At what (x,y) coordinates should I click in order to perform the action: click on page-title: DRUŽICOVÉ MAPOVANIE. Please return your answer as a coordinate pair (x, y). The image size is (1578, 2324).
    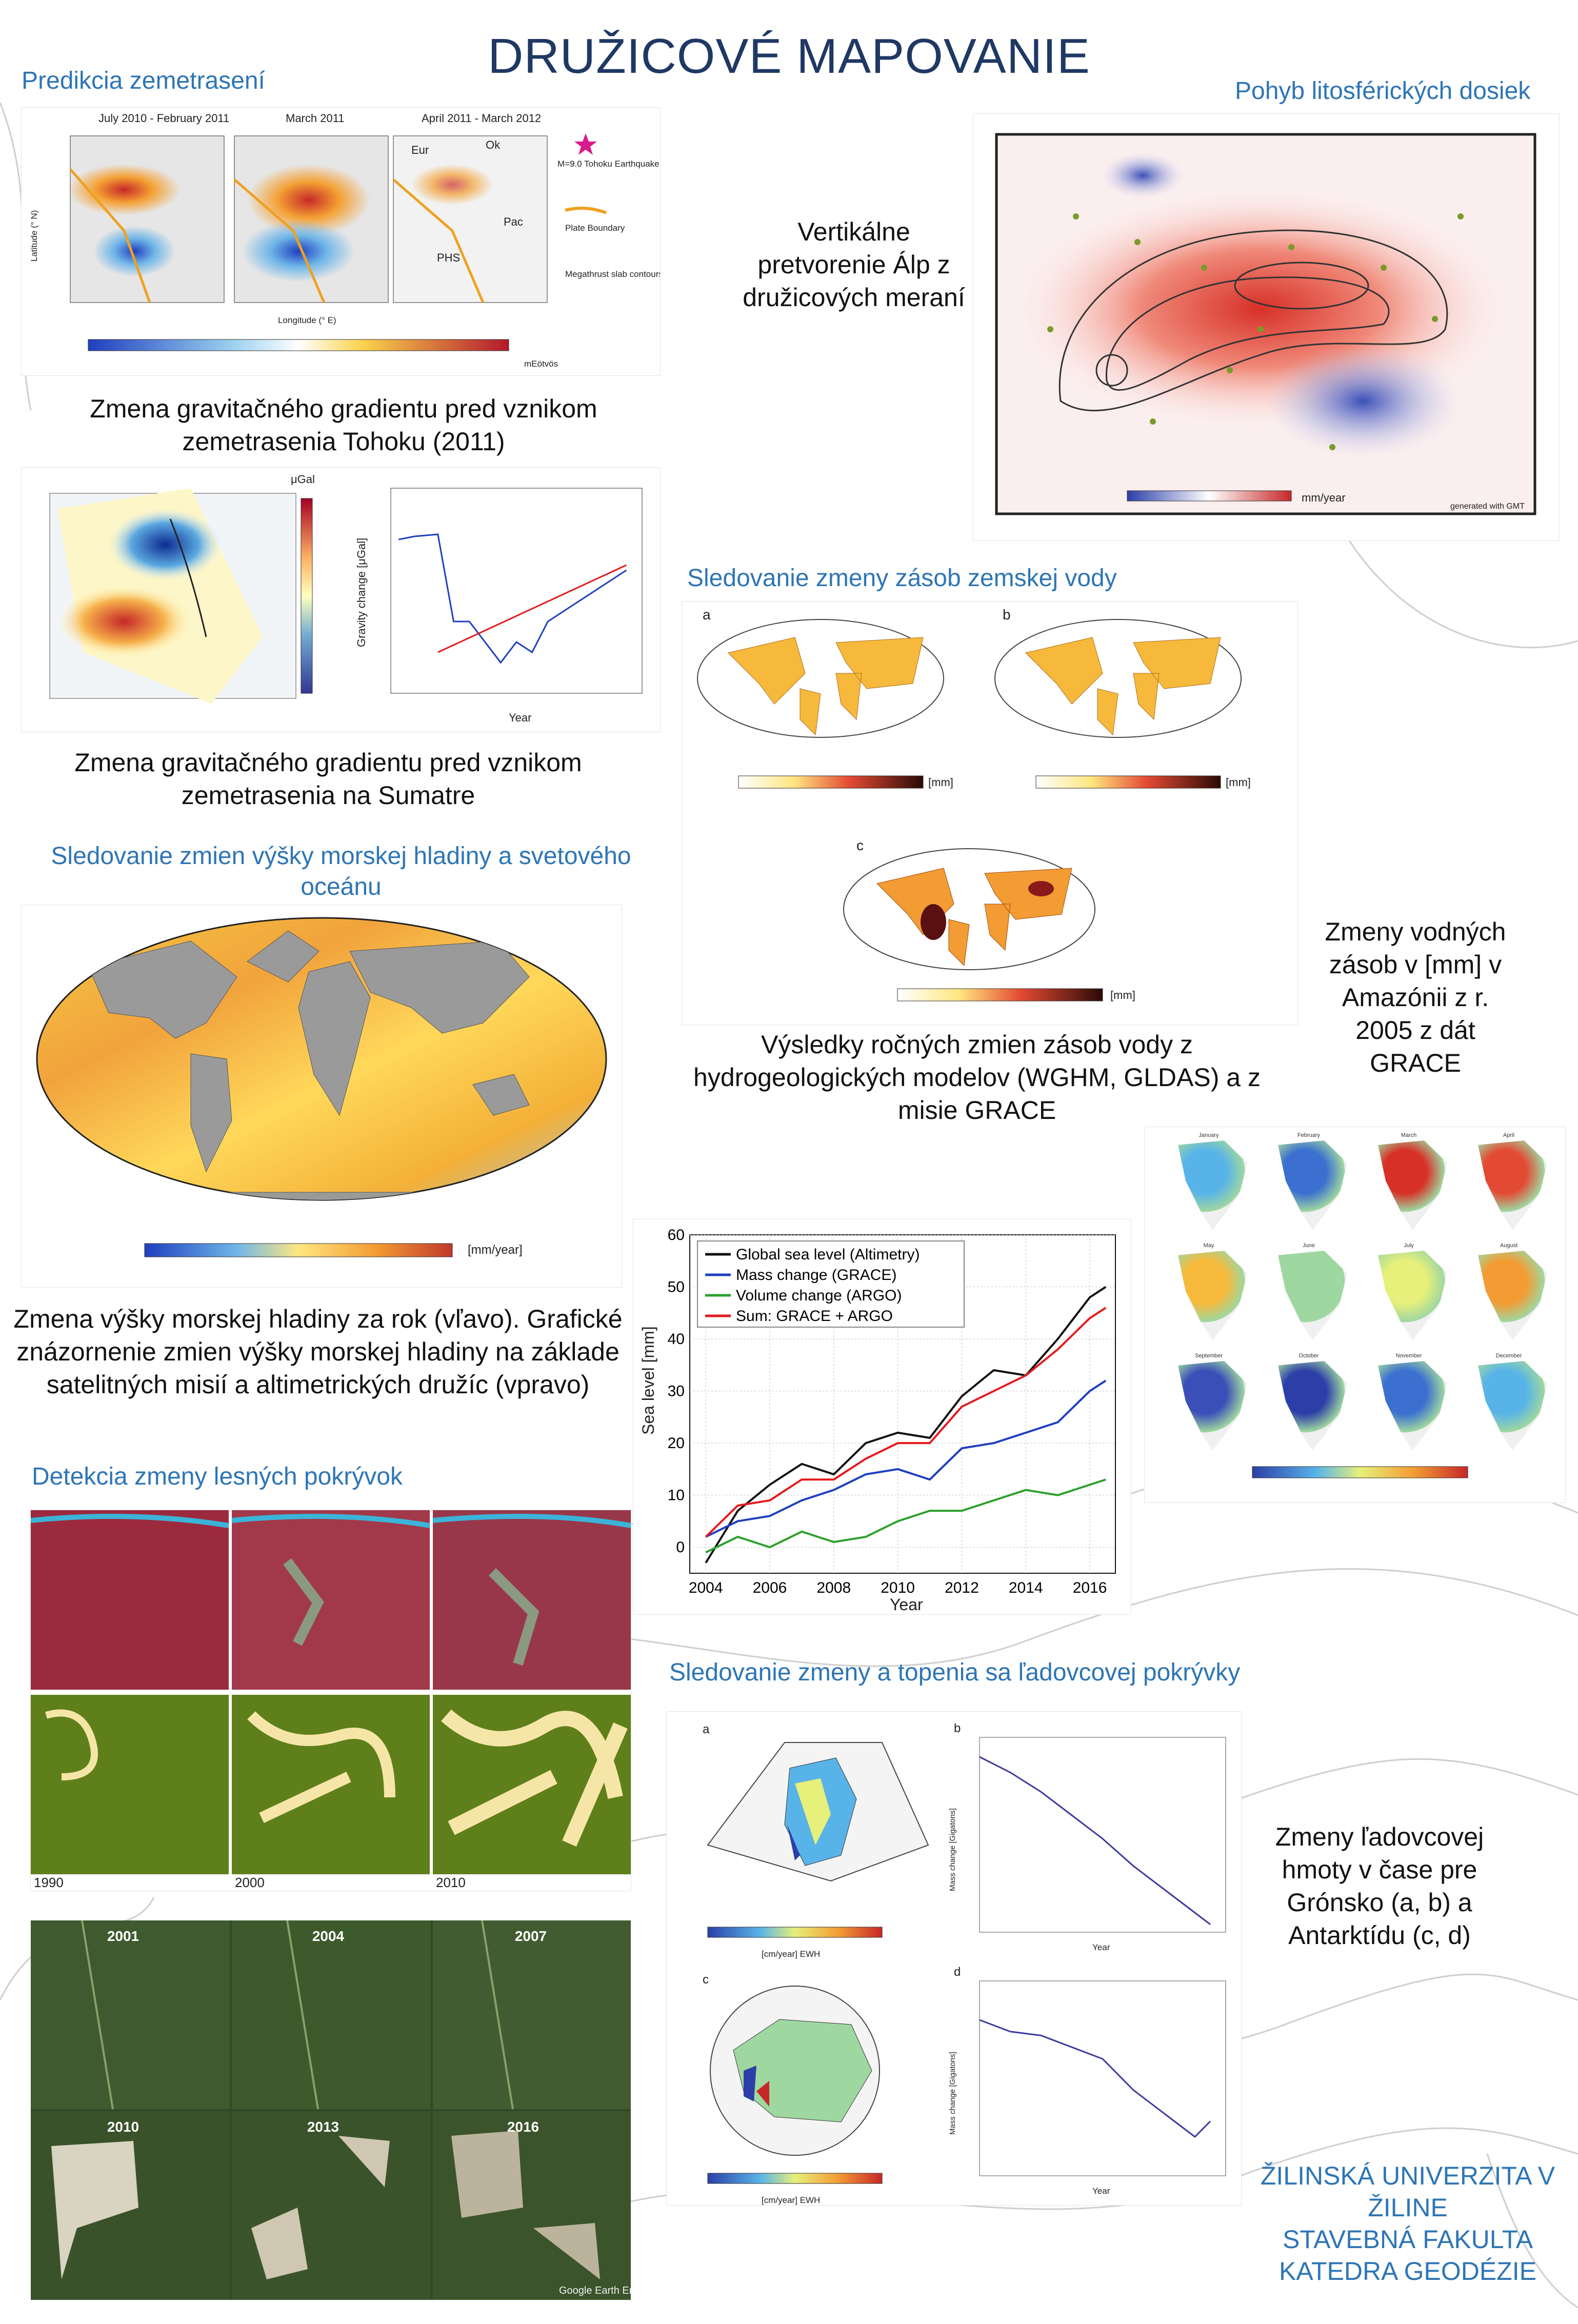
    Looking at the image, I should click on (789, 57).